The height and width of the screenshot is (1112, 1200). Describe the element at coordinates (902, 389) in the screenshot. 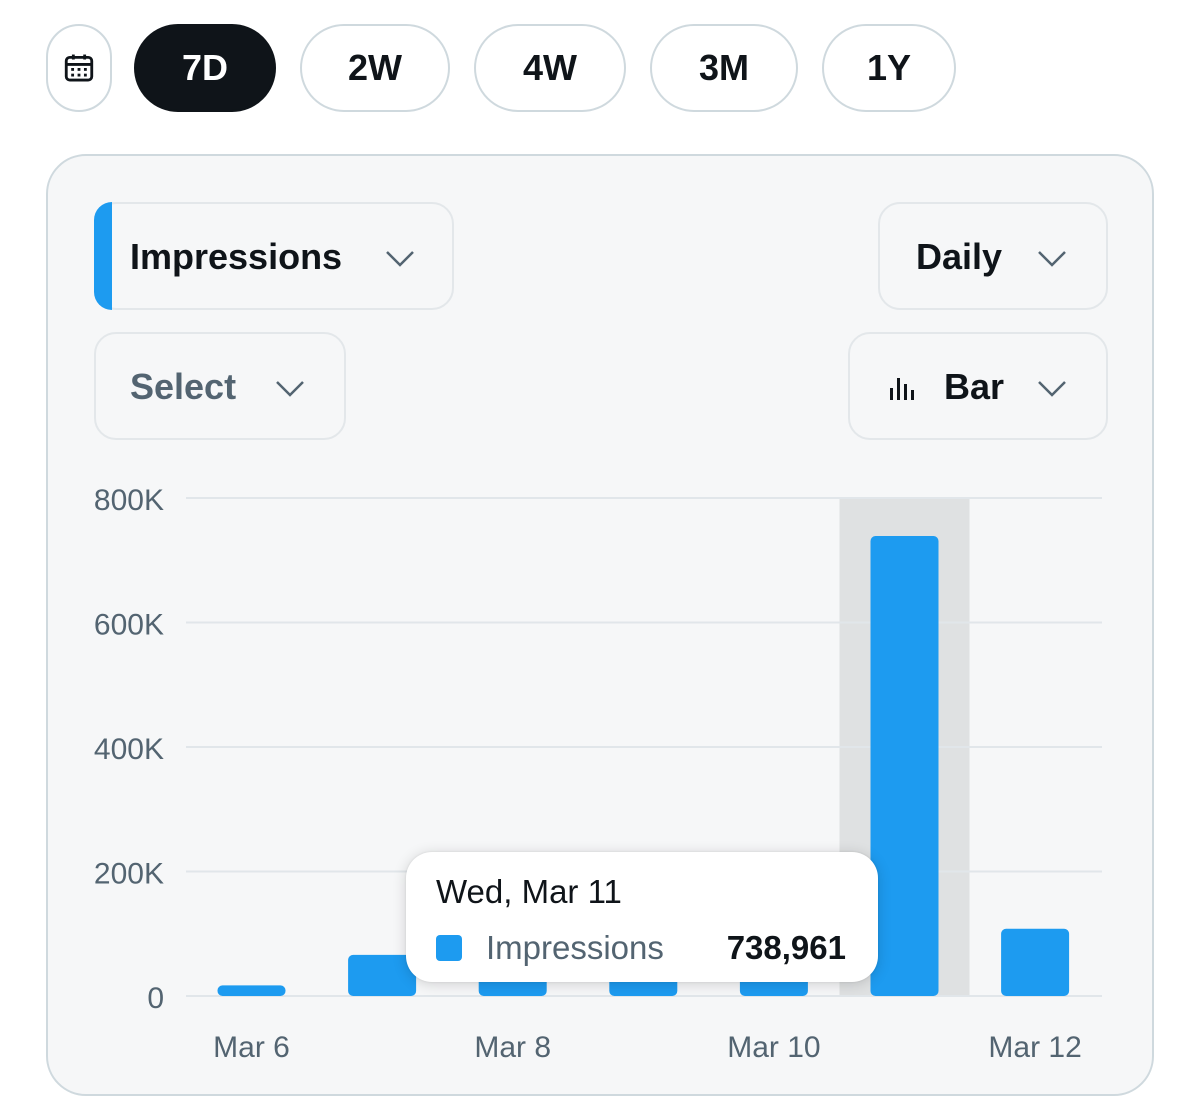

I see `bar-chart-icon` at that location.